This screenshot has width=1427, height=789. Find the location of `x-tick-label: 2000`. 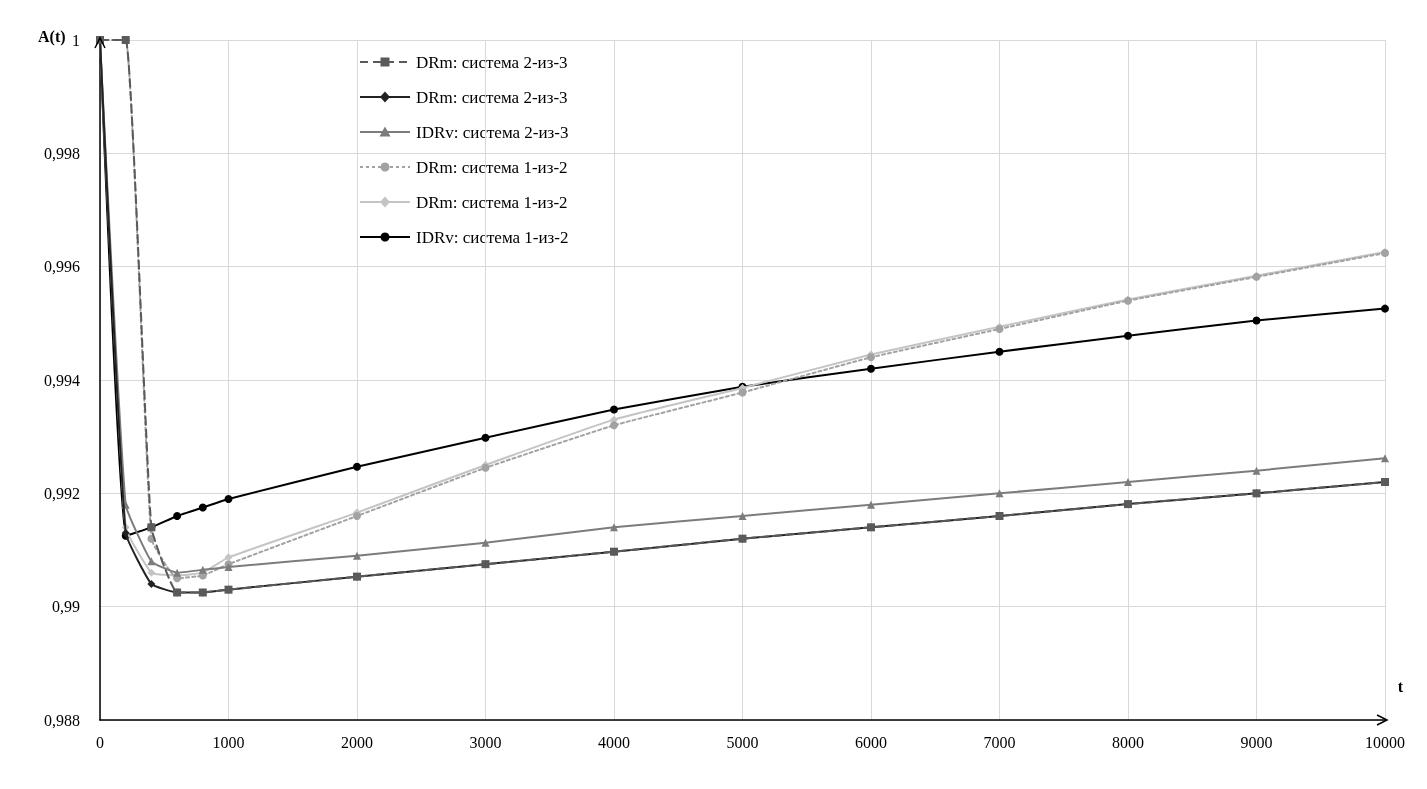

x-tick-label: 2000 is located at coordinates (357, 742).